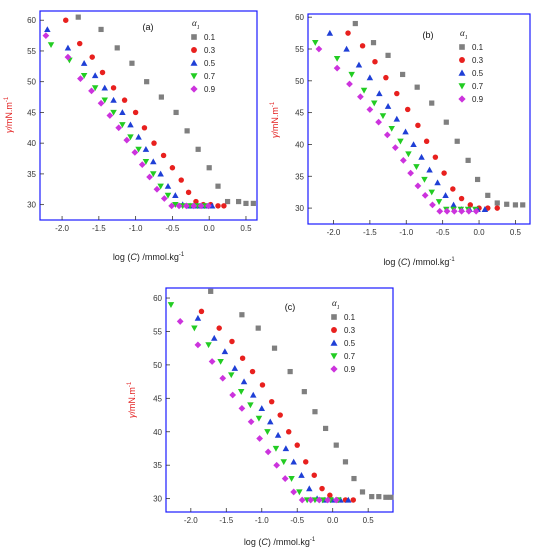  What do you see at coordinates (297, 520) in the screenshot?
I see `x-tick-label: -0.5` at bounding box center [297, 520].